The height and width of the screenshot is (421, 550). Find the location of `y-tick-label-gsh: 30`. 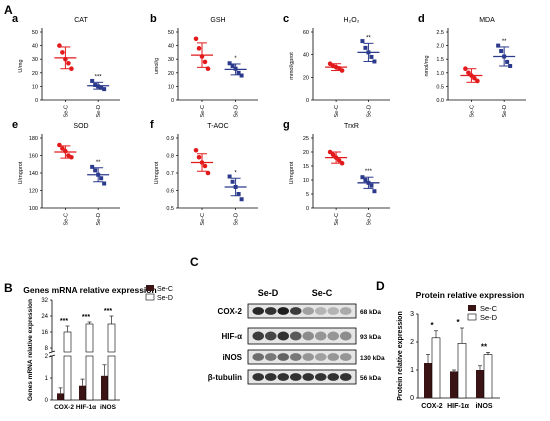

y-tick-label-gsh: 30 is located at coordinates (171, 60).